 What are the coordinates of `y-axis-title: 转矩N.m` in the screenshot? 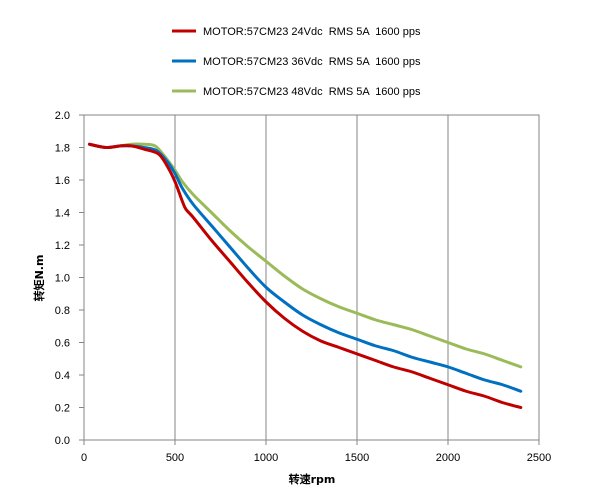 It's located at (39, 278).